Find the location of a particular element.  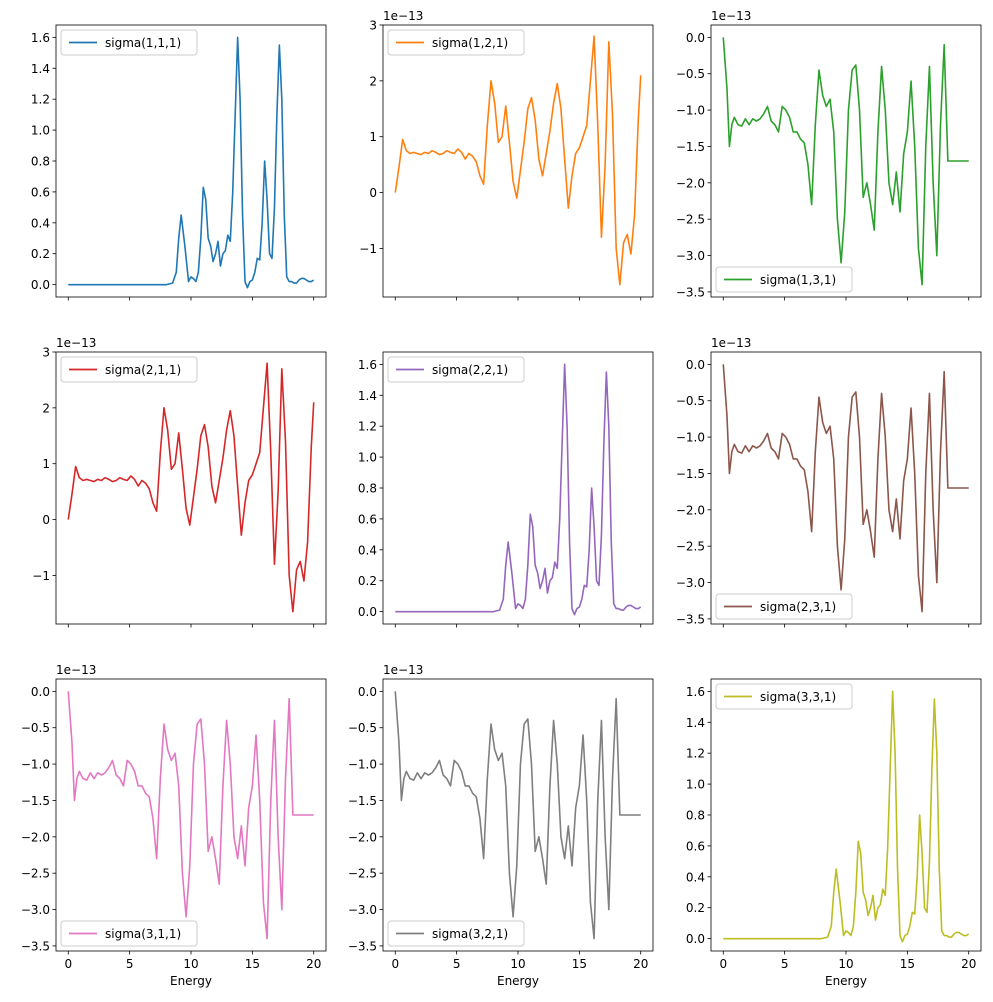

legend: sigma(2,1,1) is located at coordinates (129, 369).